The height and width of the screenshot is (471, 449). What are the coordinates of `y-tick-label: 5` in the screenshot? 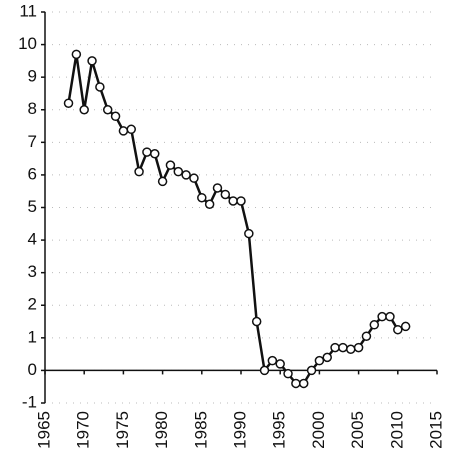 It's located at (32, 206).